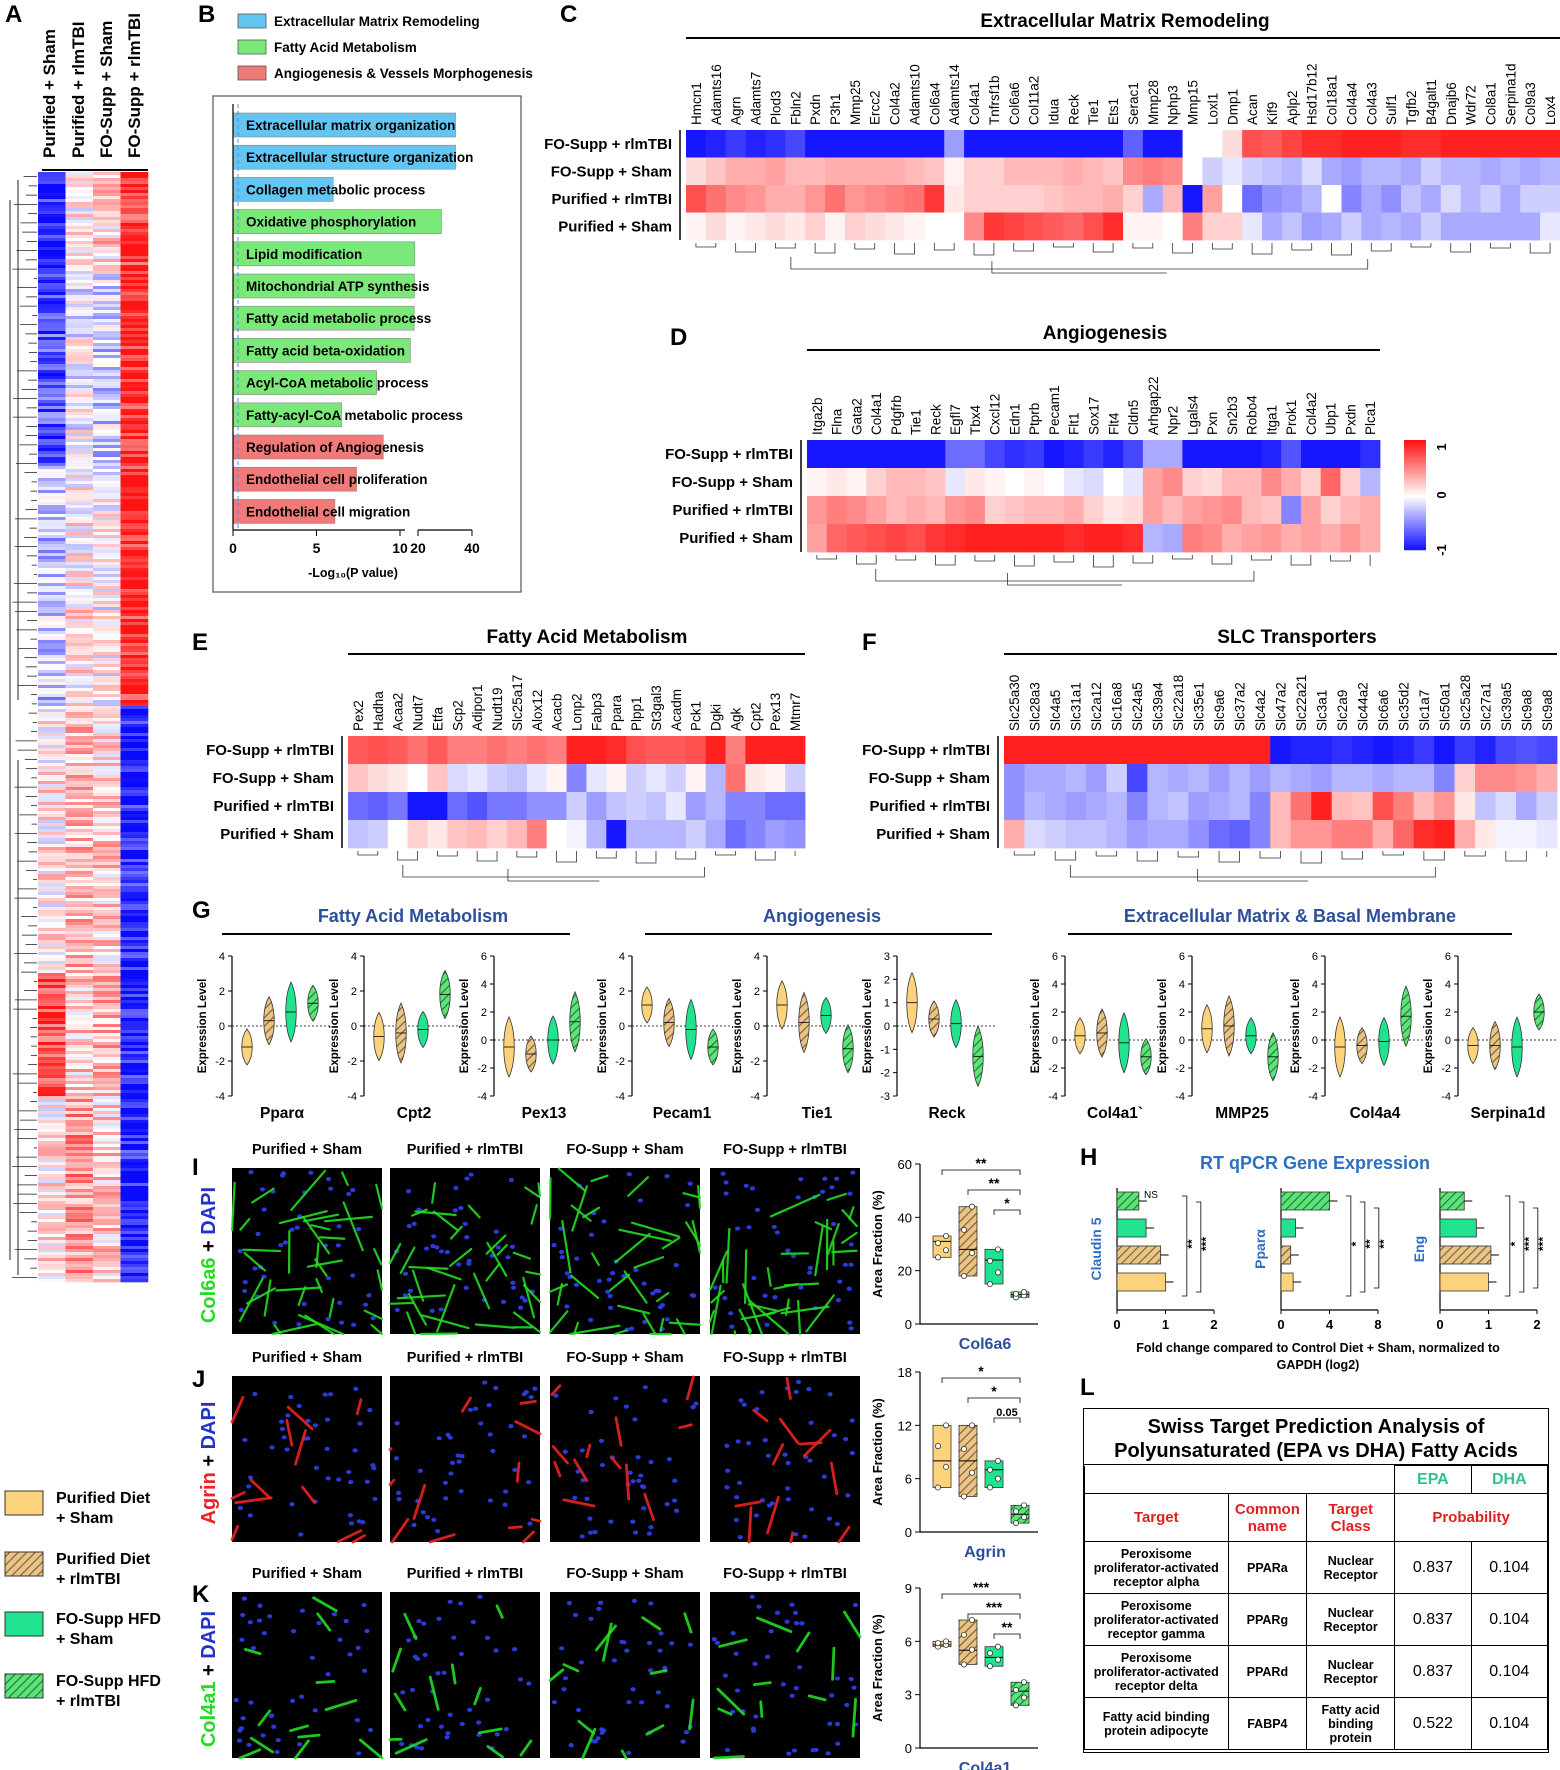 This screenshot has width=1560, height=1770. I want to click on legend-label: + Sham, so click(84, 1518).